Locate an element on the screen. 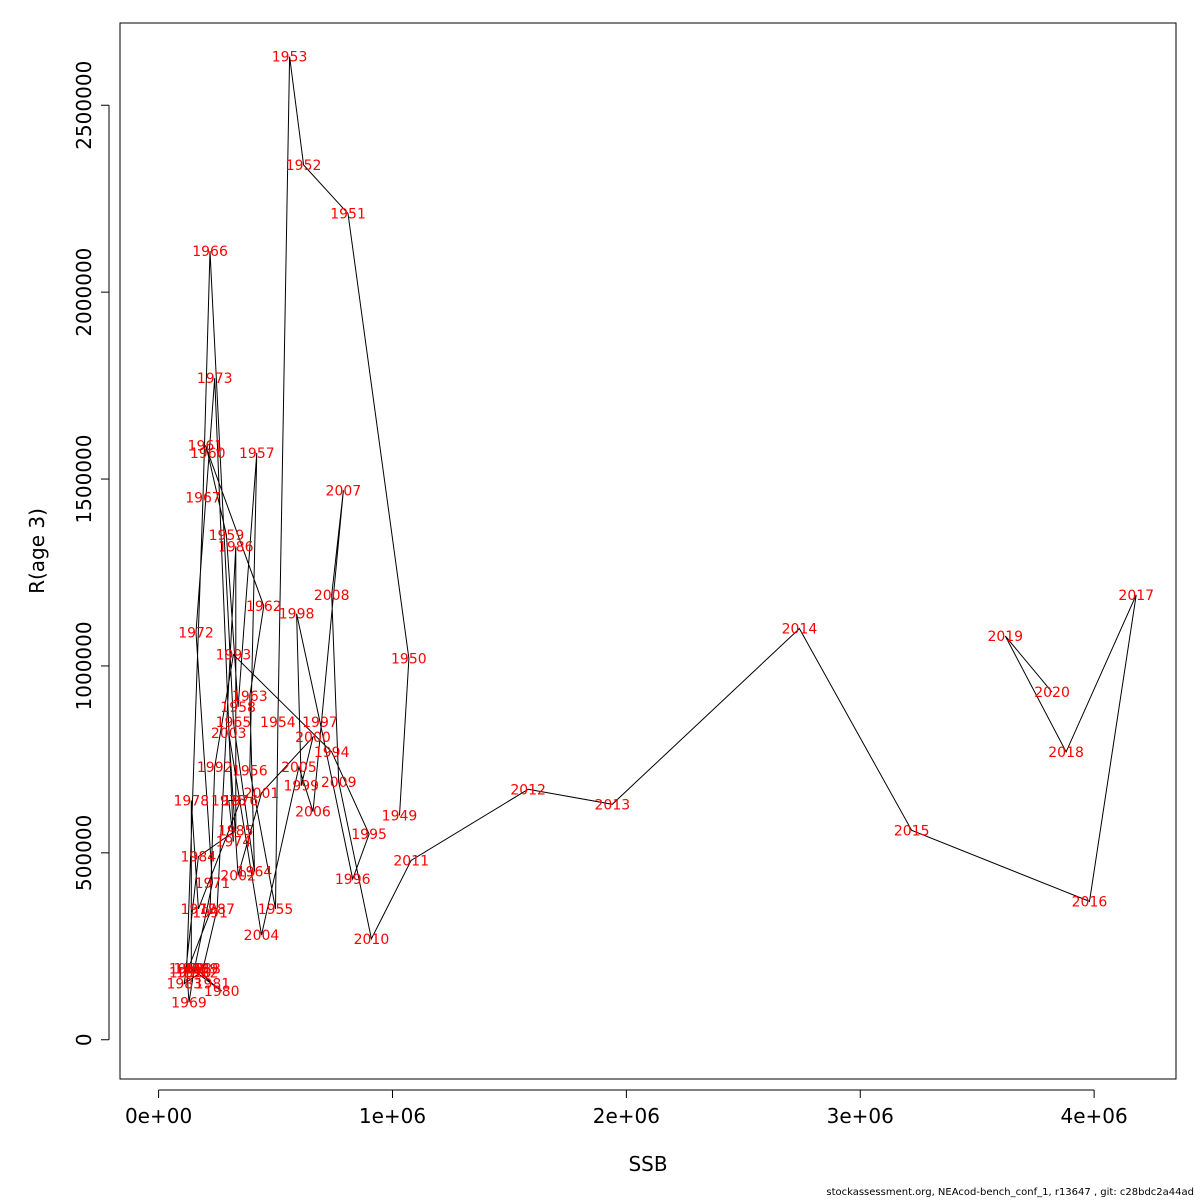 This screenshot has height=1200, width=1200. x-tick-label: 0e+00 is located at coordinates (158, 1116).